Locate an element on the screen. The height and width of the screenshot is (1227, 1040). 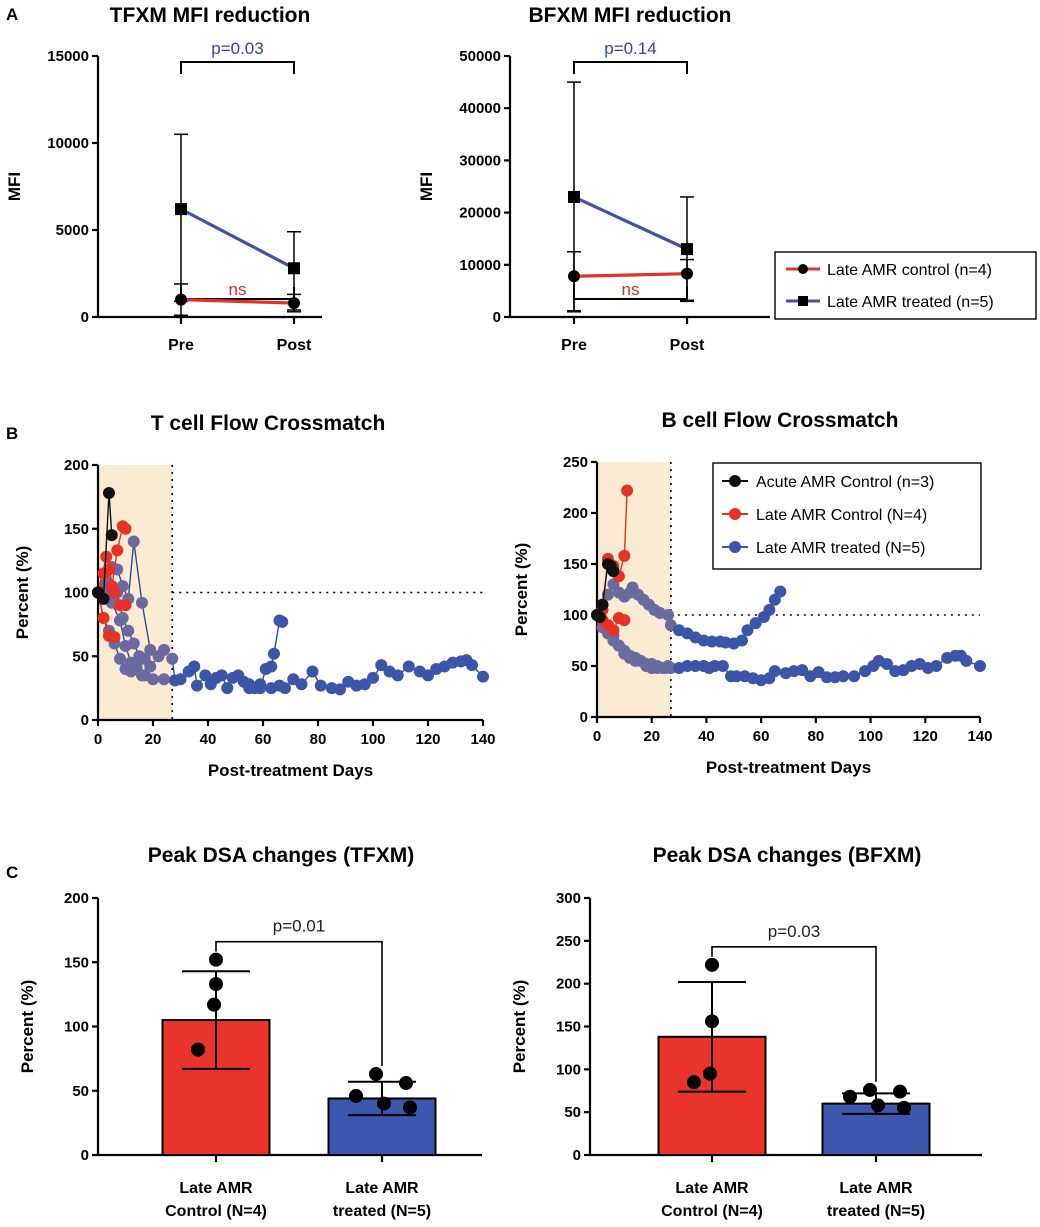
significance-bracket-top is located at coordinates (630, 67).